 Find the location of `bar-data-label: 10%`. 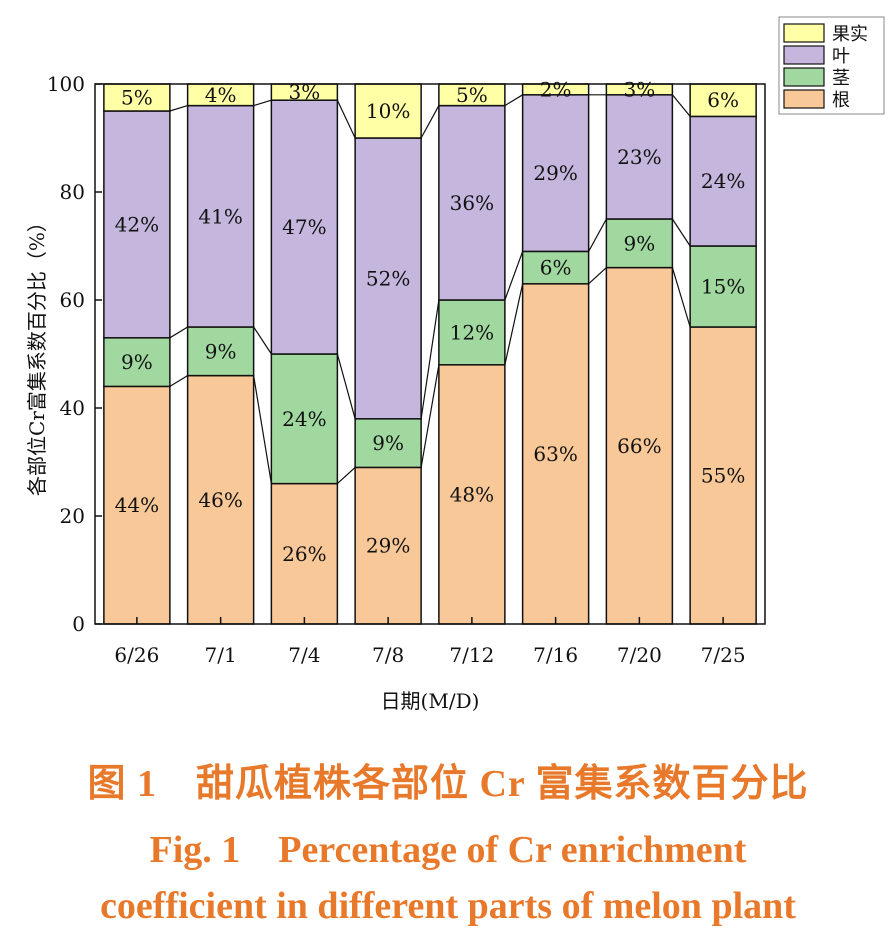

bar-data-label: 10% is located at coordinates (388, 111).